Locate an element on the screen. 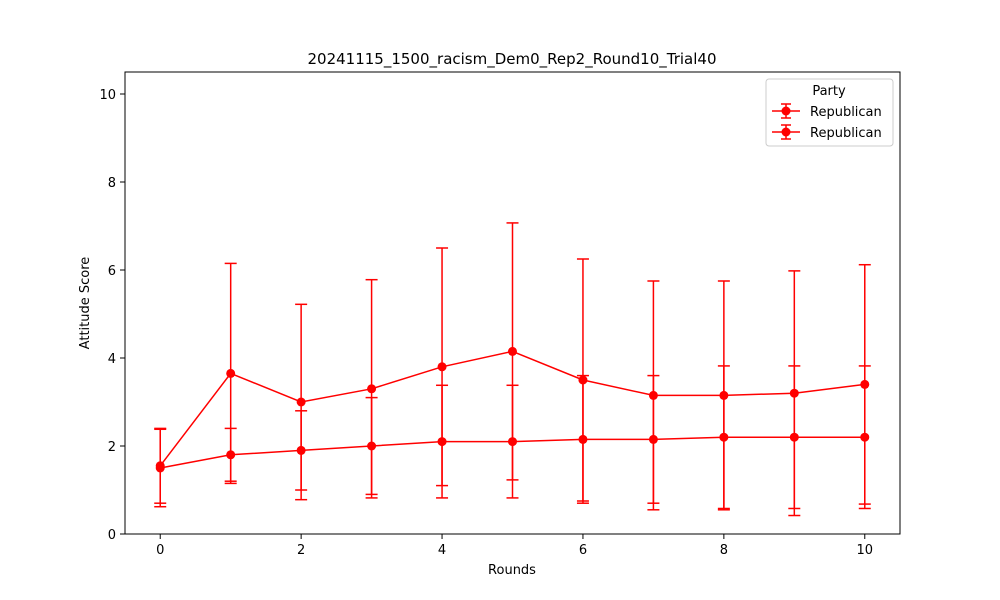 This screenshot has height=600, width=1000. x-tick-label: 10 is located at coordinates (864, 550).